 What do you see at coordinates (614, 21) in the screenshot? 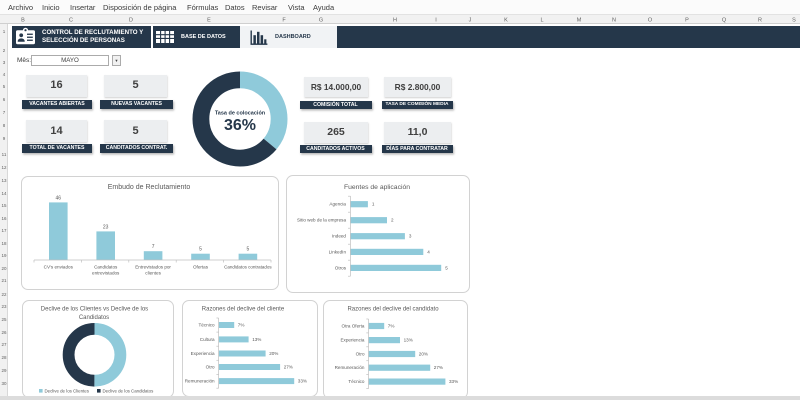
I see `svg-text: N` at bounding box center [614, 21].